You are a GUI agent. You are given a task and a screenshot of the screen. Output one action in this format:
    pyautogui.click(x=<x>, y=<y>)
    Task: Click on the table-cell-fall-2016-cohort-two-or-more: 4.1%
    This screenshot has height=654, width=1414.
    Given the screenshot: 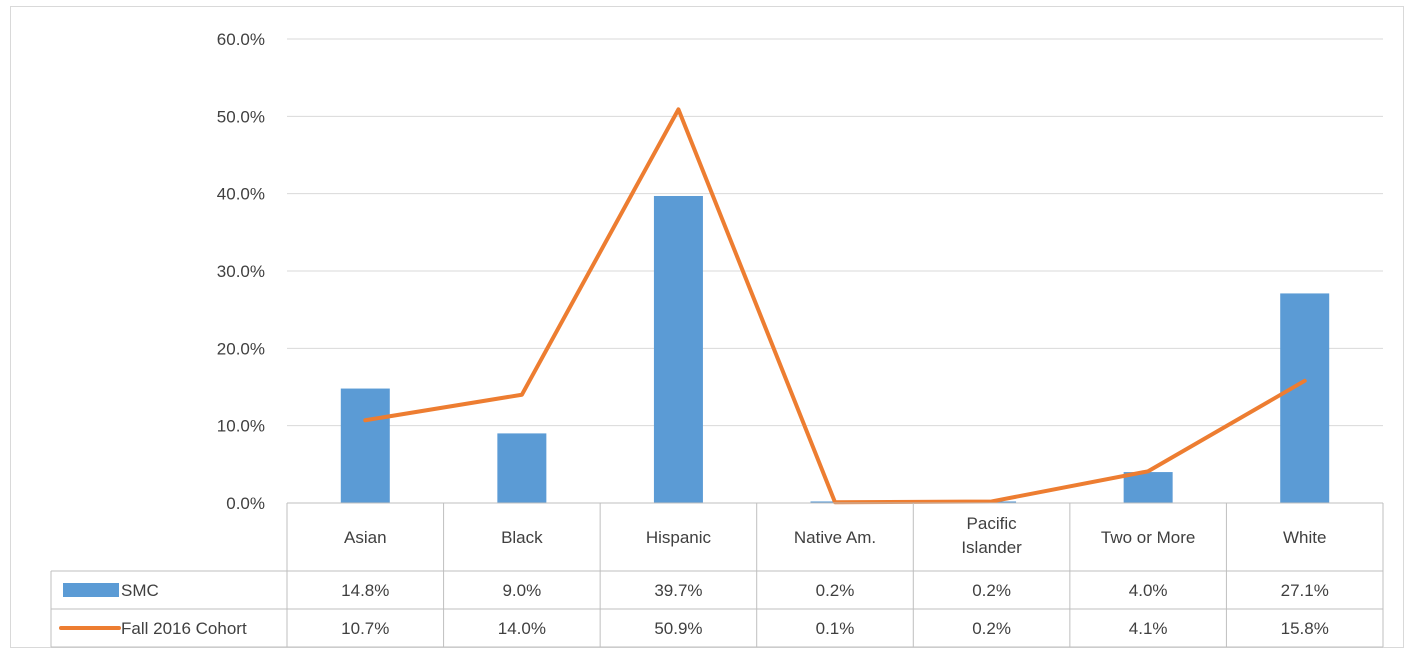 What is the action you would take?
    pyautogui.click(x=1148, y=628)
    